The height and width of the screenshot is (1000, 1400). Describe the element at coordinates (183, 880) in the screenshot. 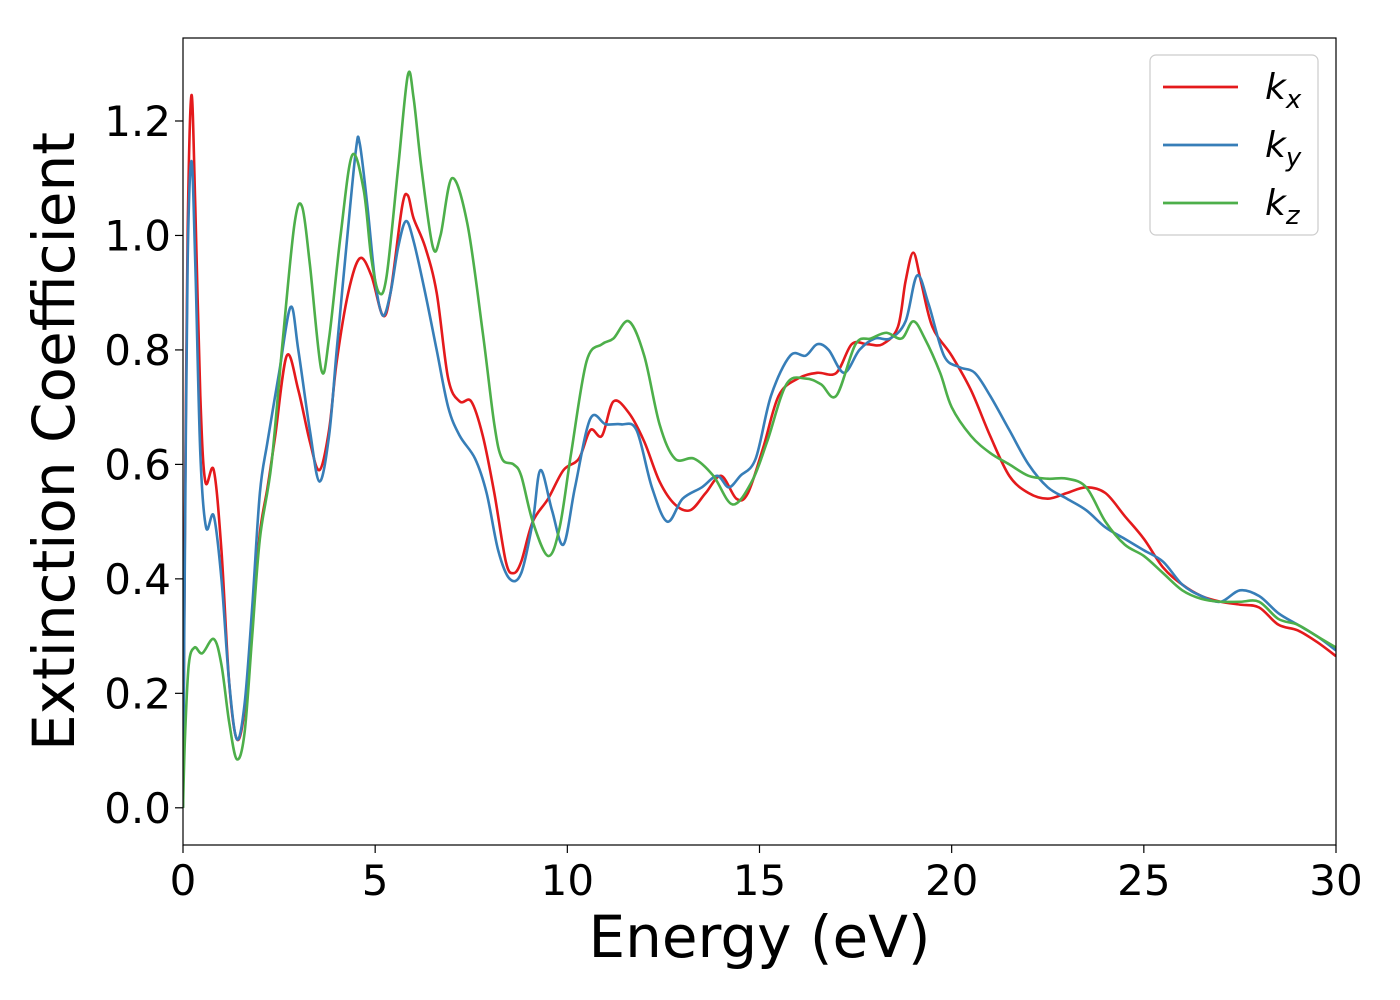

I see `x-tick-label: 0` at that location.